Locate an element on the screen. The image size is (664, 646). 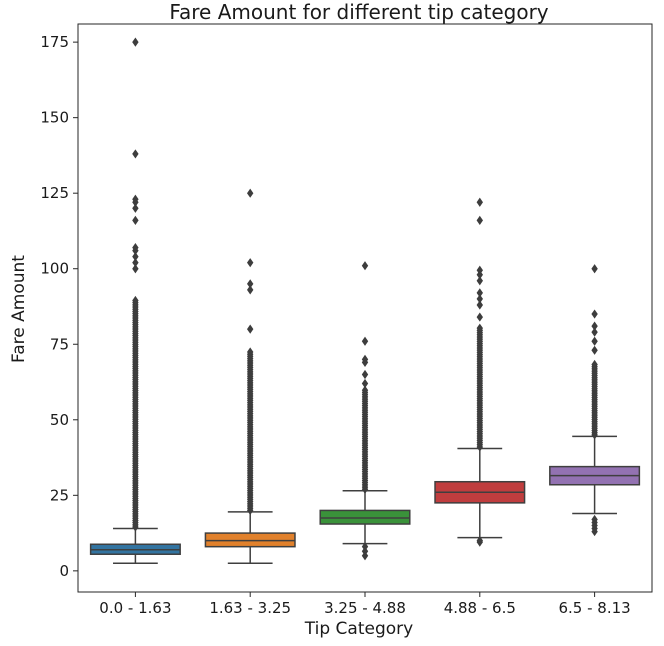
y-tick-label: 25 is located at coordinates (59, 495).